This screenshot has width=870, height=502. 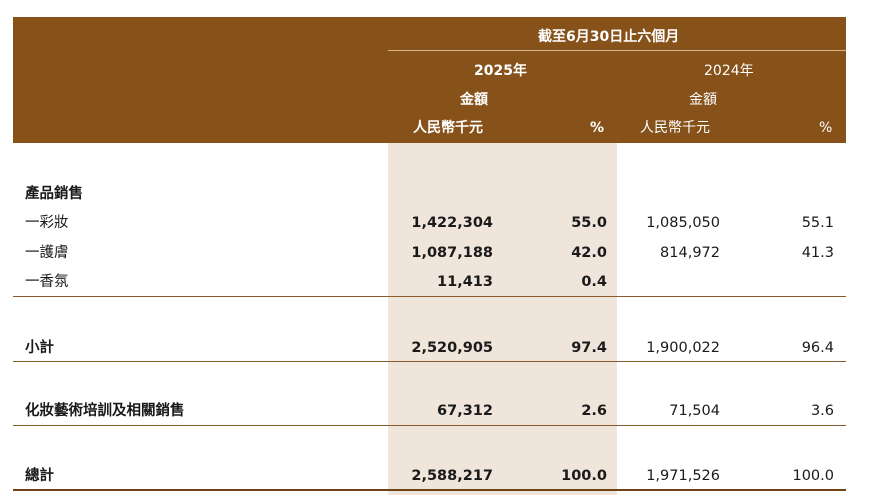 What do you see at coordinates (465, 411) in the screenshot?
I see `amount-2025: 67,312` at bounding box center [465, 411].